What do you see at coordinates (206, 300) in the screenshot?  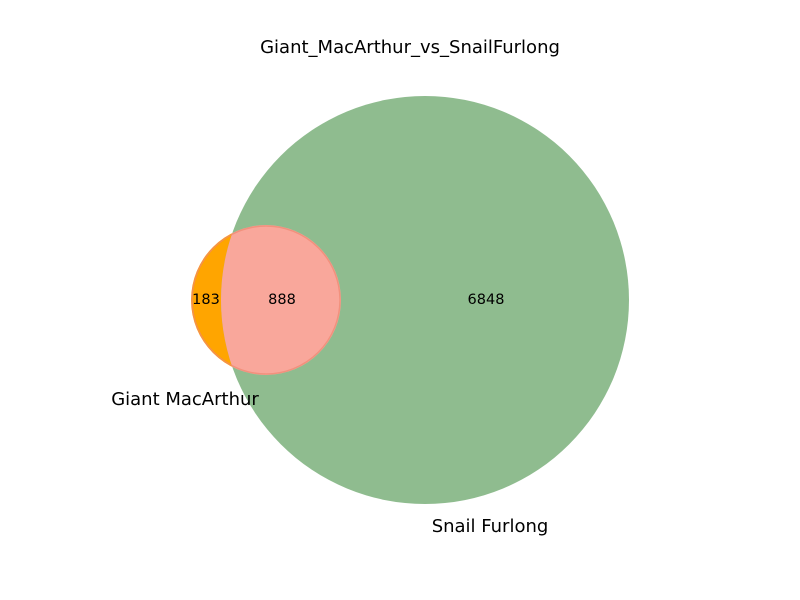 I see `only-a-count: 183` at bounding box center [206, 300].